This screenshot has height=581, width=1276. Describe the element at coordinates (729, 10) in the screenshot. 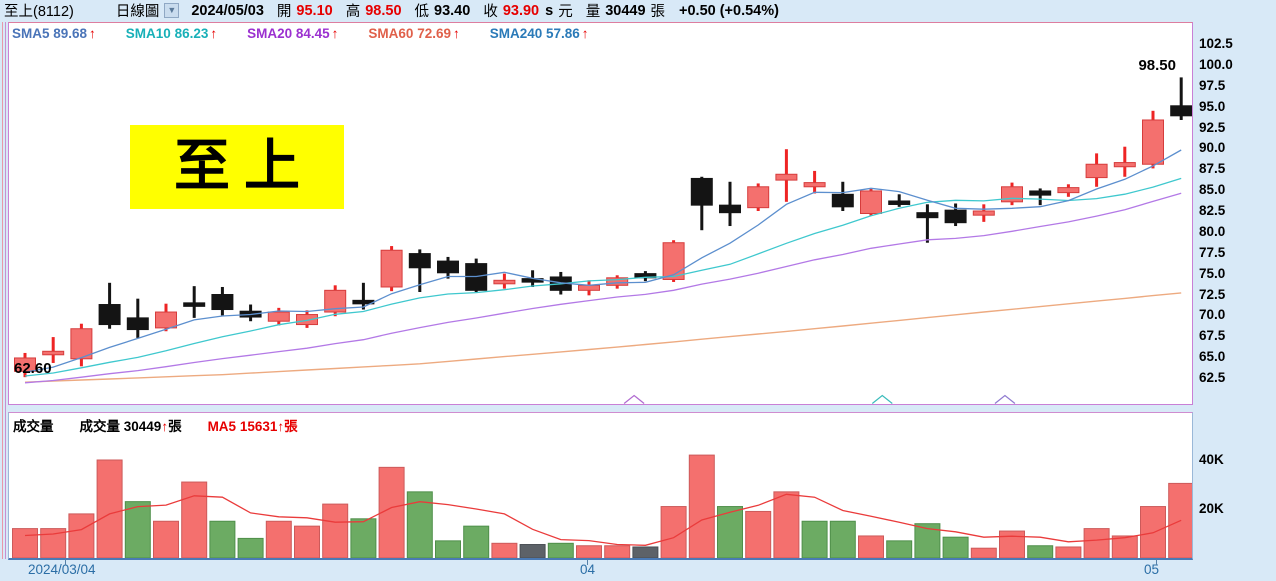

I see `price-change: +0.50 (+0.54%)` at that location.